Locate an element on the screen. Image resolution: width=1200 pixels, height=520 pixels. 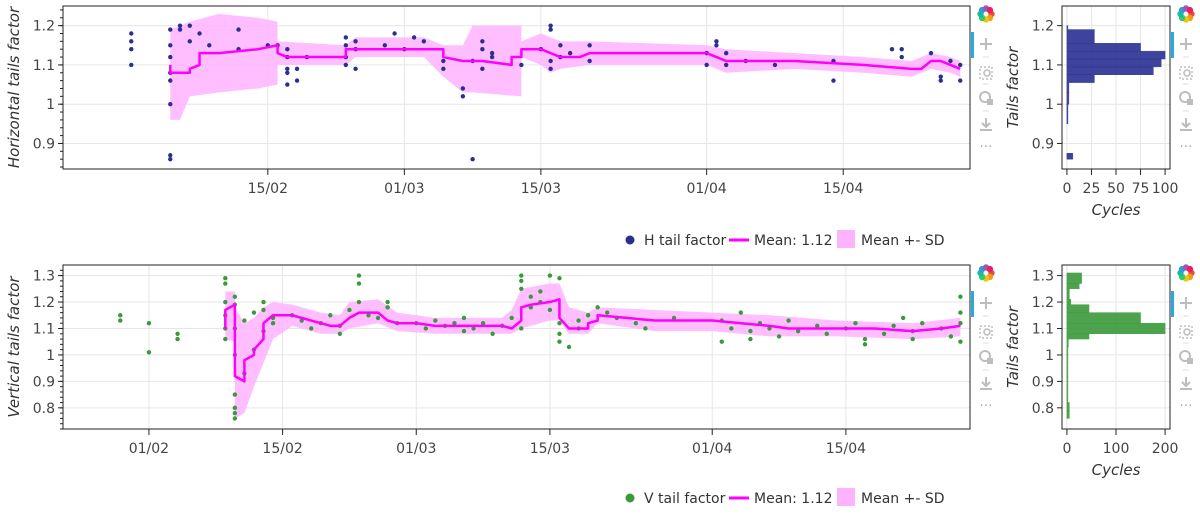
bokeh-logo-icon is located at coordinates (986, 14).